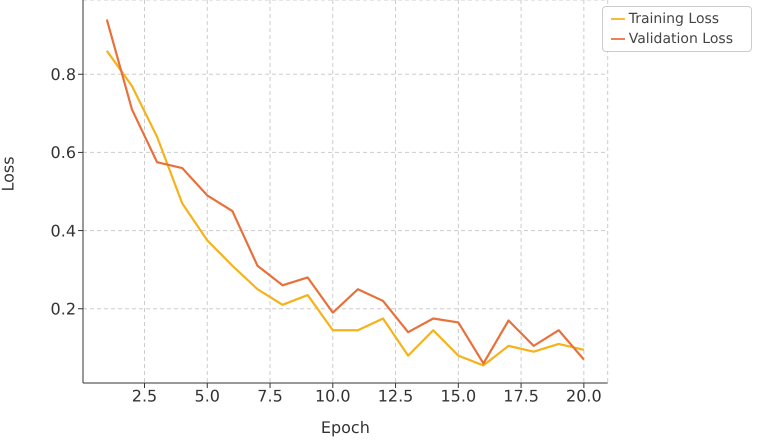 The image size is (760, 441). I want to click on x-tick-label: 5.0, so click(207, 396).